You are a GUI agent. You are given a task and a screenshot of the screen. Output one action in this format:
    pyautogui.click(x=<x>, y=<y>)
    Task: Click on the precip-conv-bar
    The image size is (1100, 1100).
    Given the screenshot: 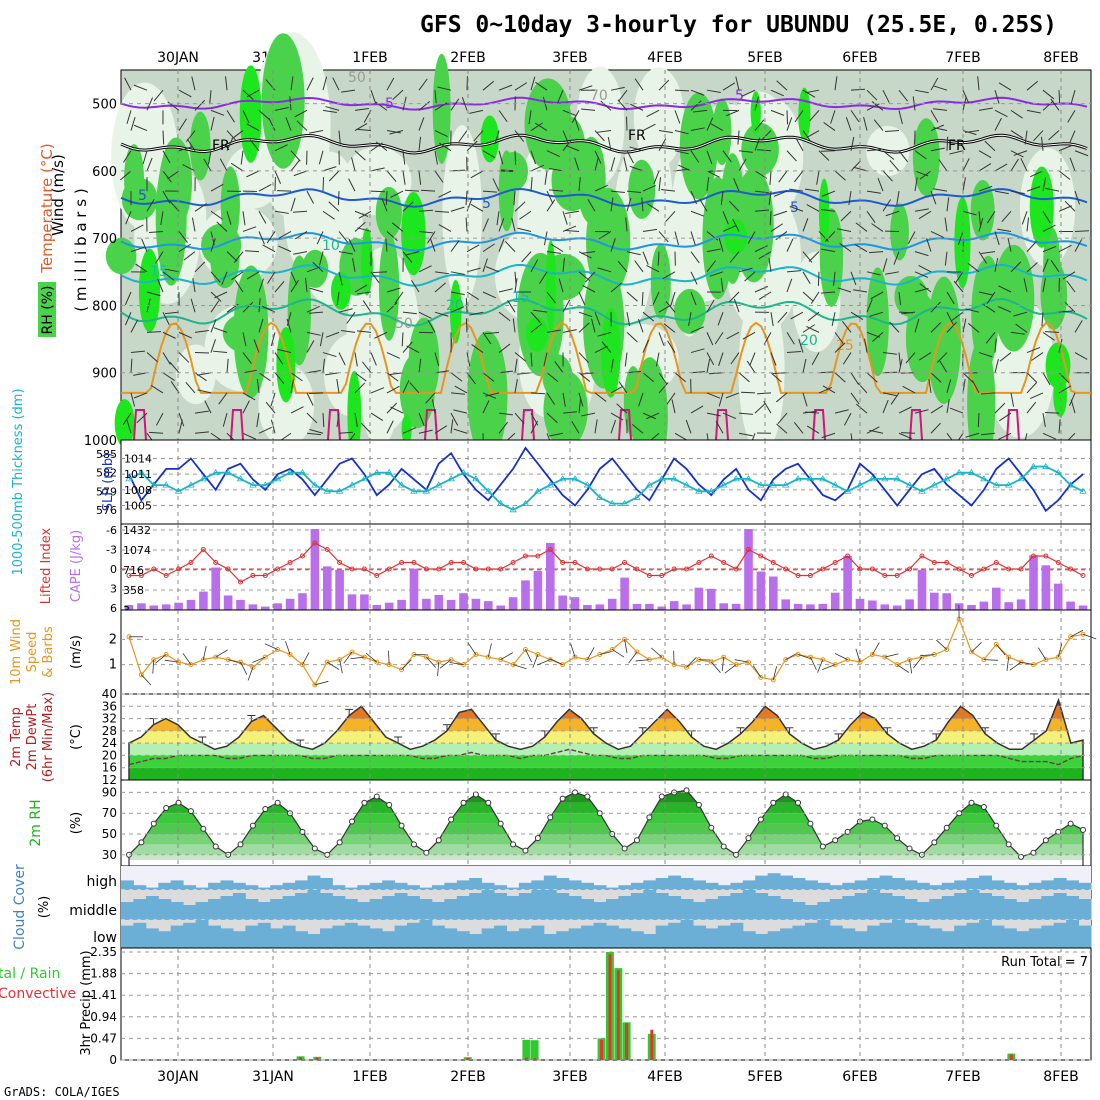 What is the action you would take?
    pyautogui.click(x=652, y=1044)
    